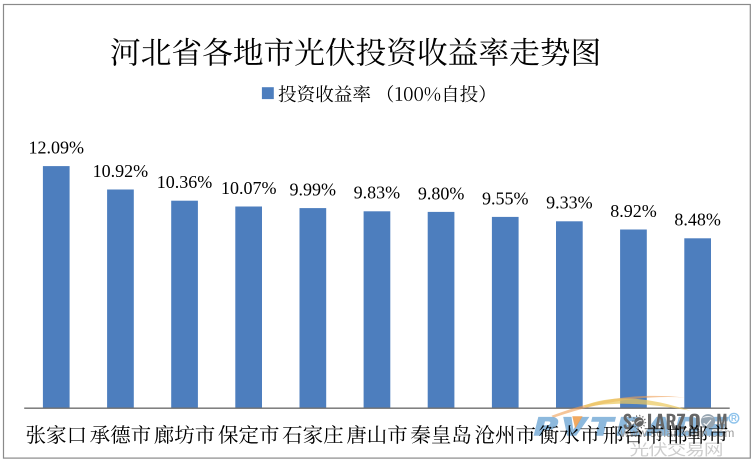 This screenshot has height=468, width=755. Describe the element at coordinates (569, 203) in the screenshot. I see `svg-text: 9.33%` at that location.